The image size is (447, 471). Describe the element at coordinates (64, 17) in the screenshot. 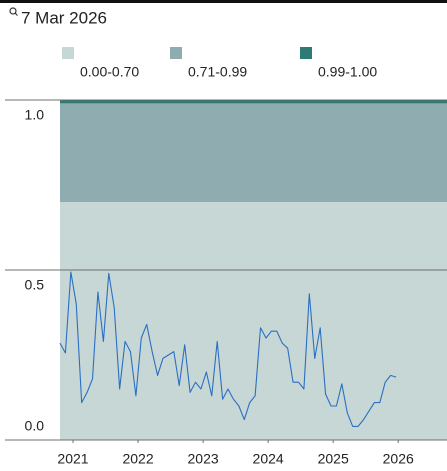

I see `chart-title: 7 Mar 2026` at that location.